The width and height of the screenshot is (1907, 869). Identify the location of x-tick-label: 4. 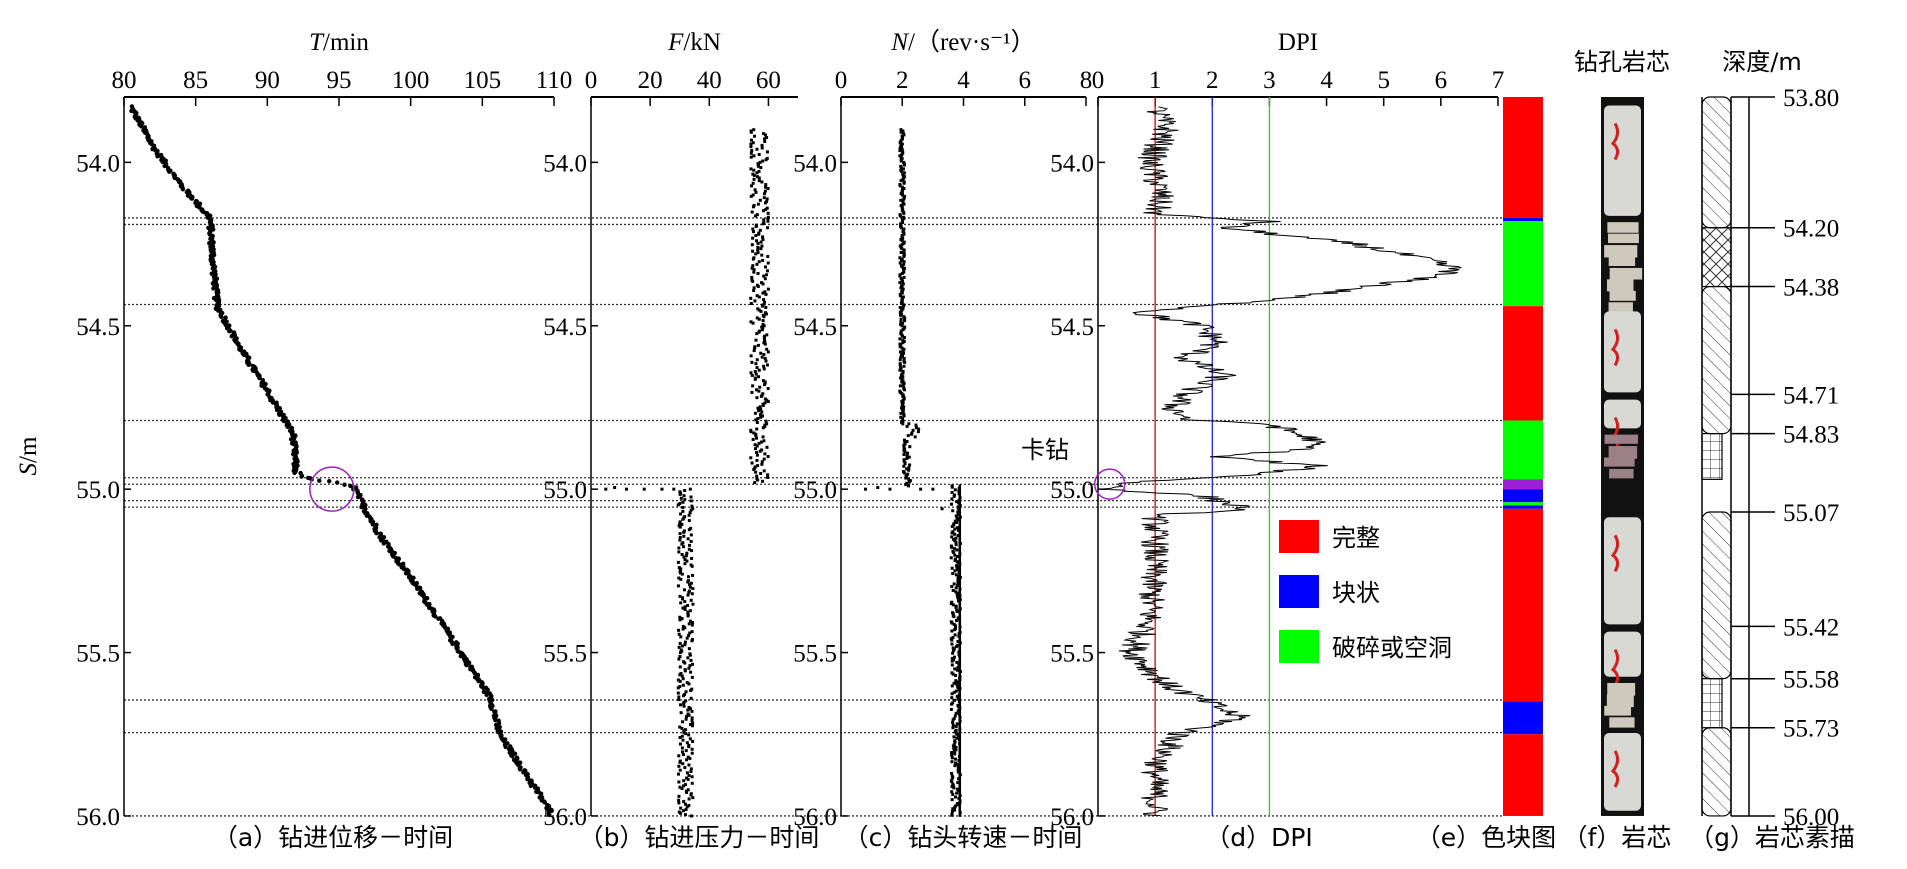
(963, 80).